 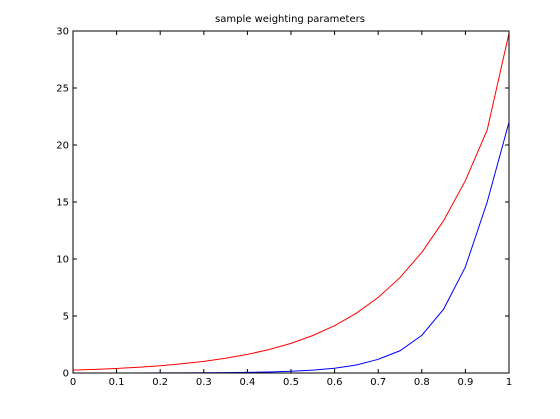 What do you see at coordinates (62, 260) in the screenshot?
I see `y-tick-label: 10` at bounding box center [62, 260].